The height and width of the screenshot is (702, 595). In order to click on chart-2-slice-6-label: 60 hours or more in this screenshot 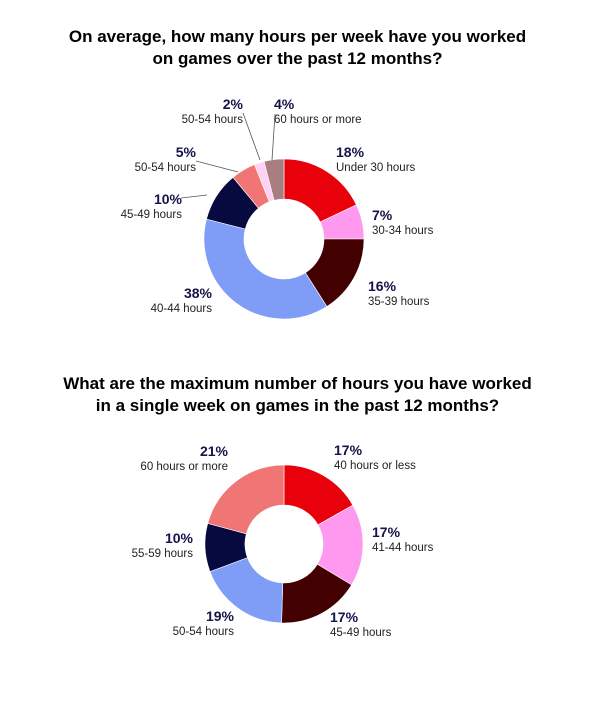, I will do `click(184, 467)`.